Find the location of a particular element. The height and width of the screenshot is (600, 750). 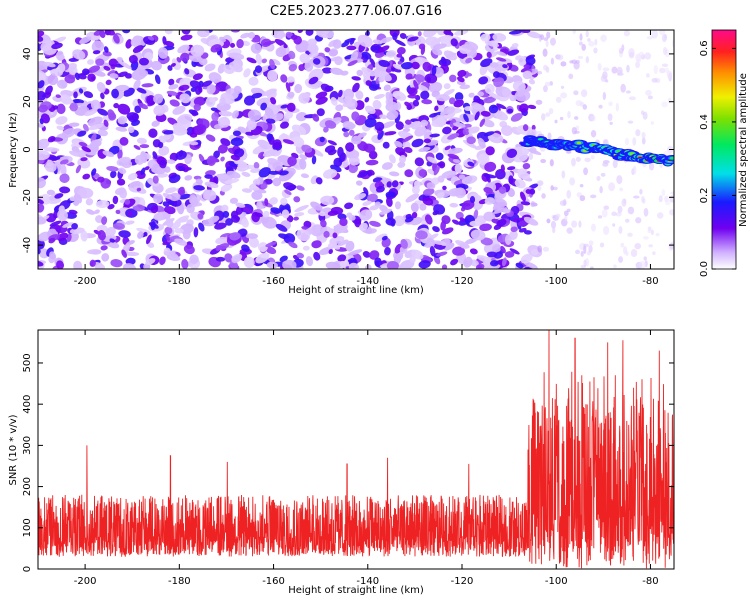

y-tick-label: 400 is located at coordinates (27, 404).